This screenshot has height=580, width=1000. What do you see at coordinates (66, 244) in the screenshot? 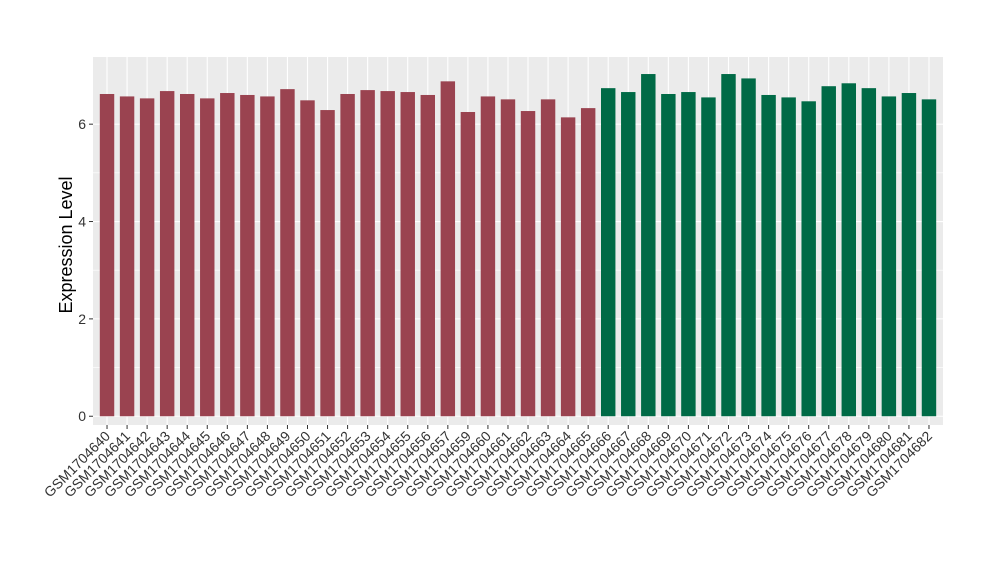
I see `y-axis-label: Expression Level` at bounding box center [66, 244].